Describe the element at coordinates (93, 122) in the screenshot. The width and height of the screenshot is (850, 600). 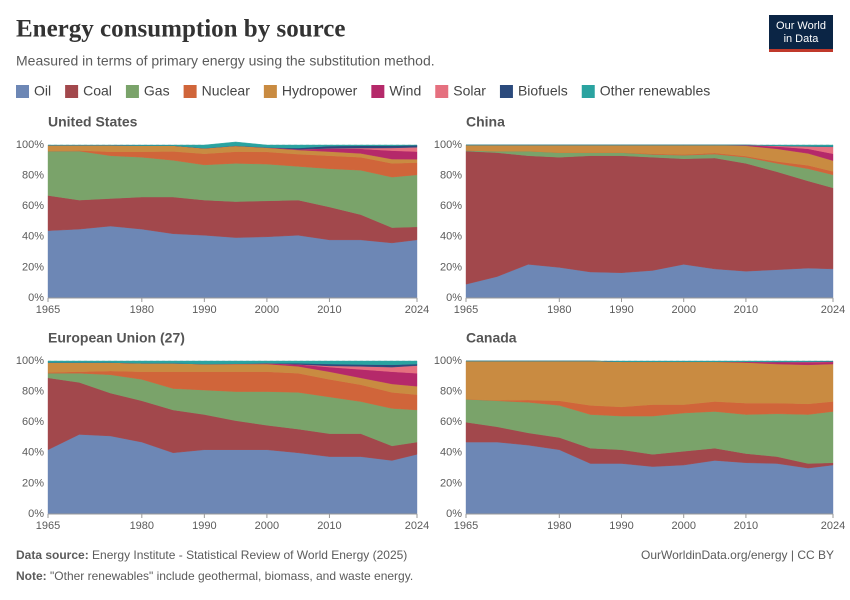
I see `panel-title: United States` at that location.